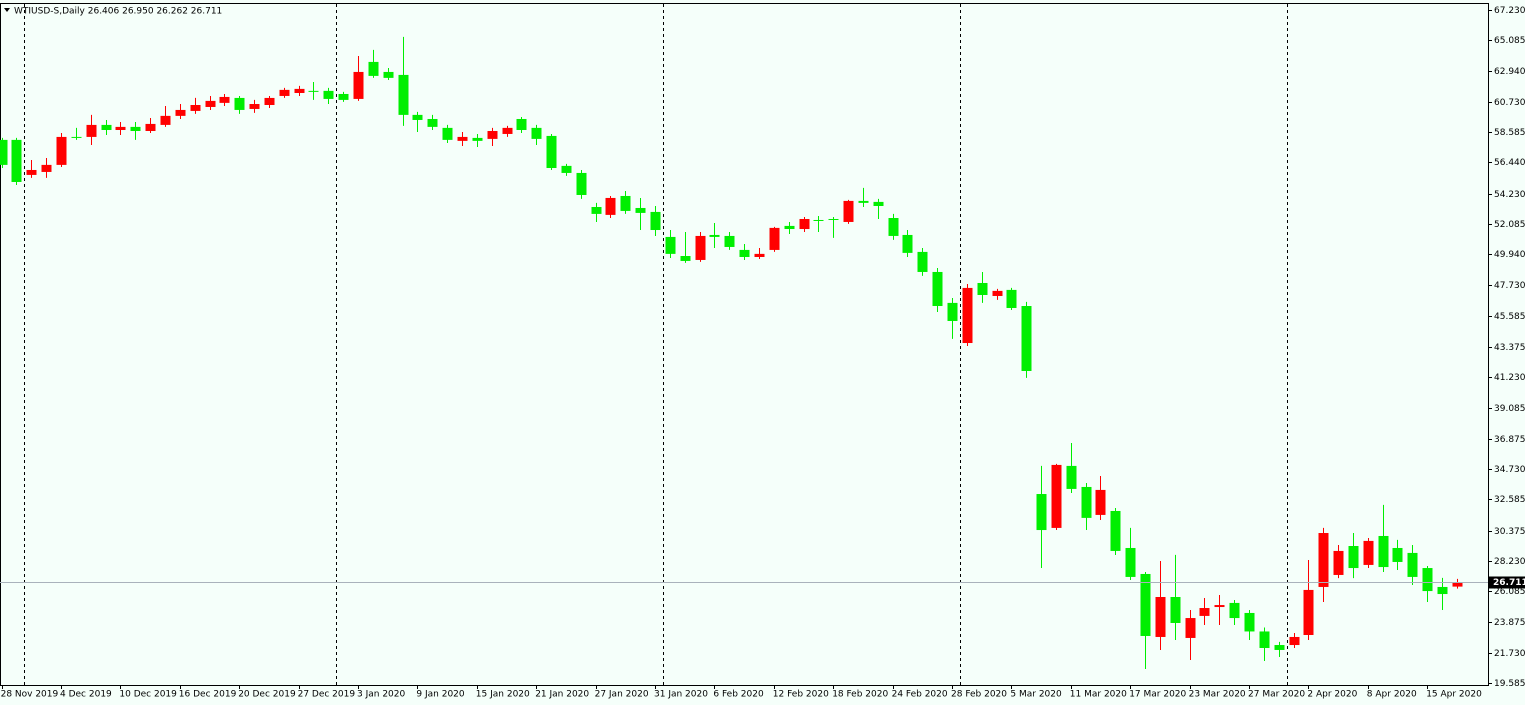 The width and height of the screenshot is (1525, 705). I want to click on x-tick-label: 28 Feb 2020, so click(979, 695).